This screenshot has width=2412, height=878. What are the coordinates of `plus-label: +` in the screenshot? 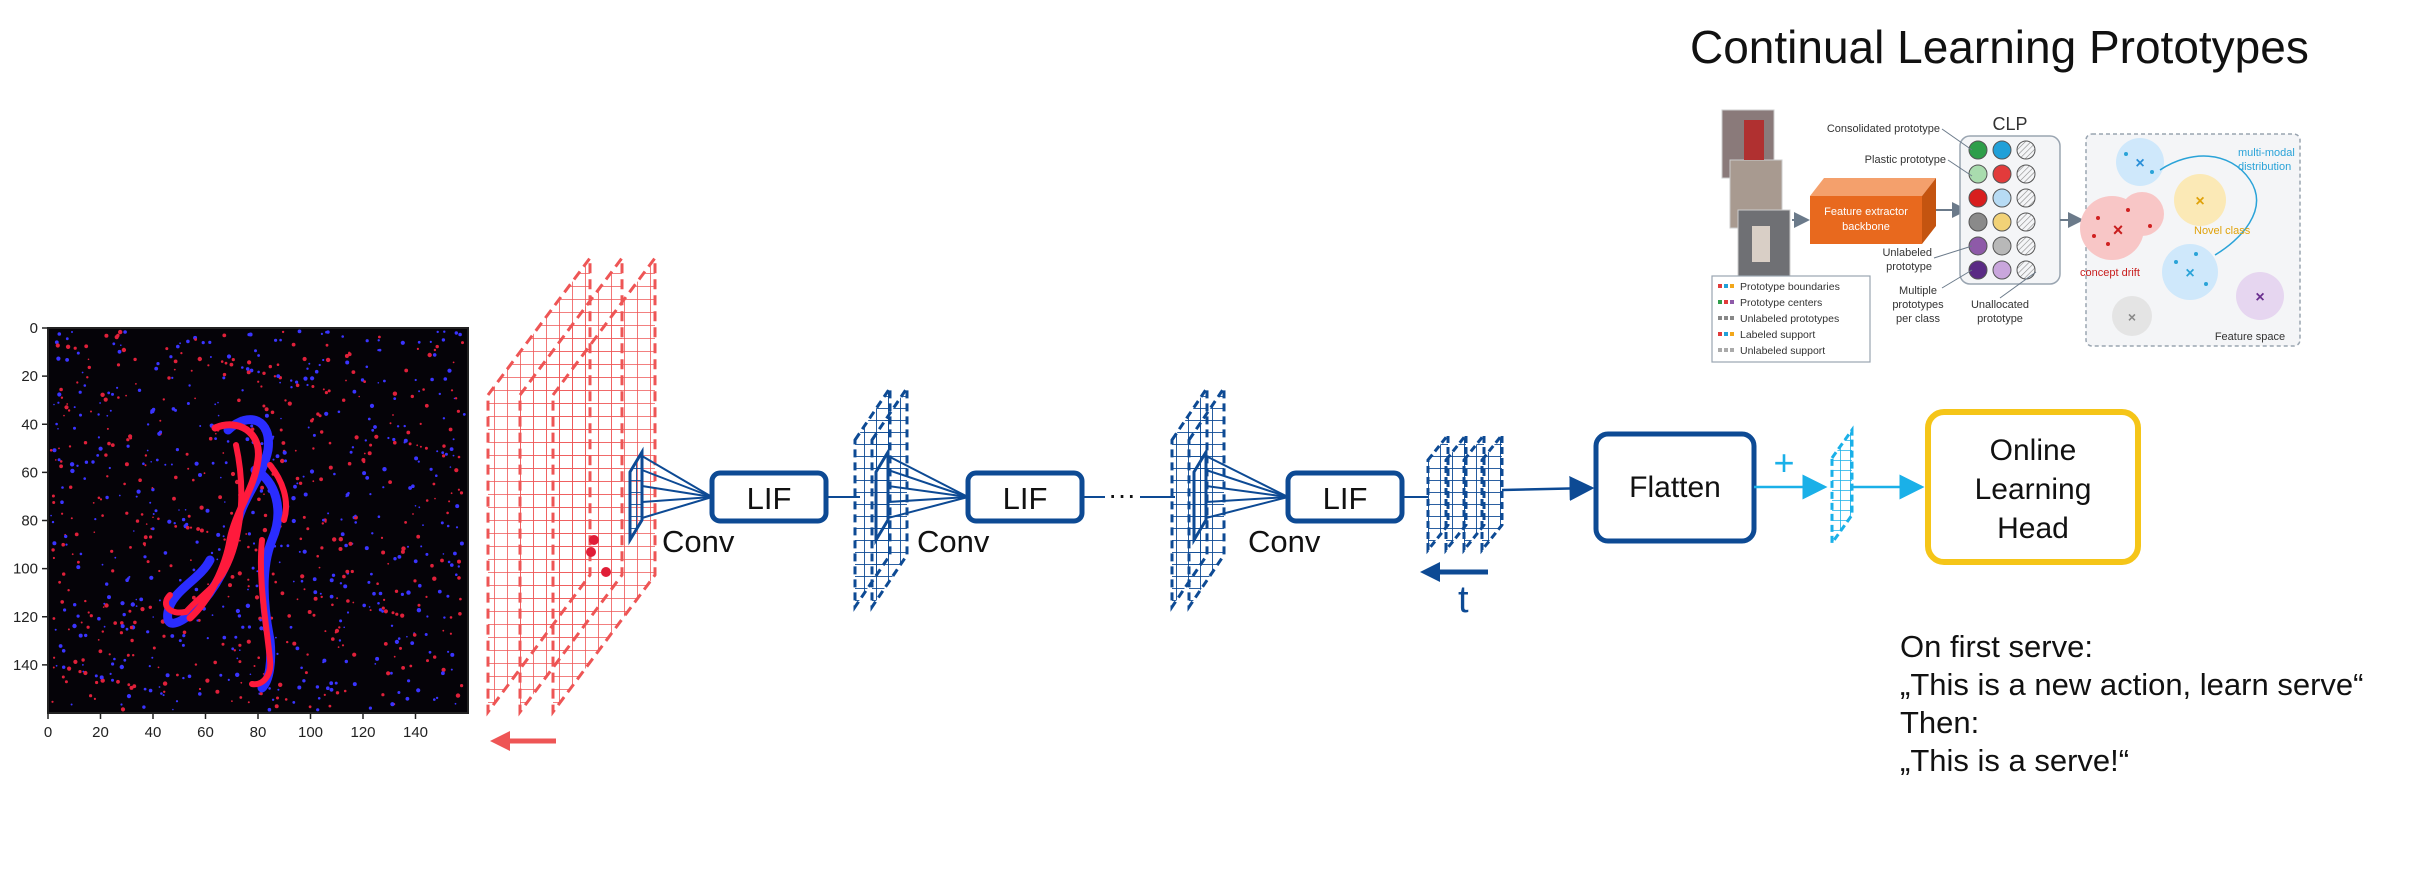 It's located at (1783, 462).